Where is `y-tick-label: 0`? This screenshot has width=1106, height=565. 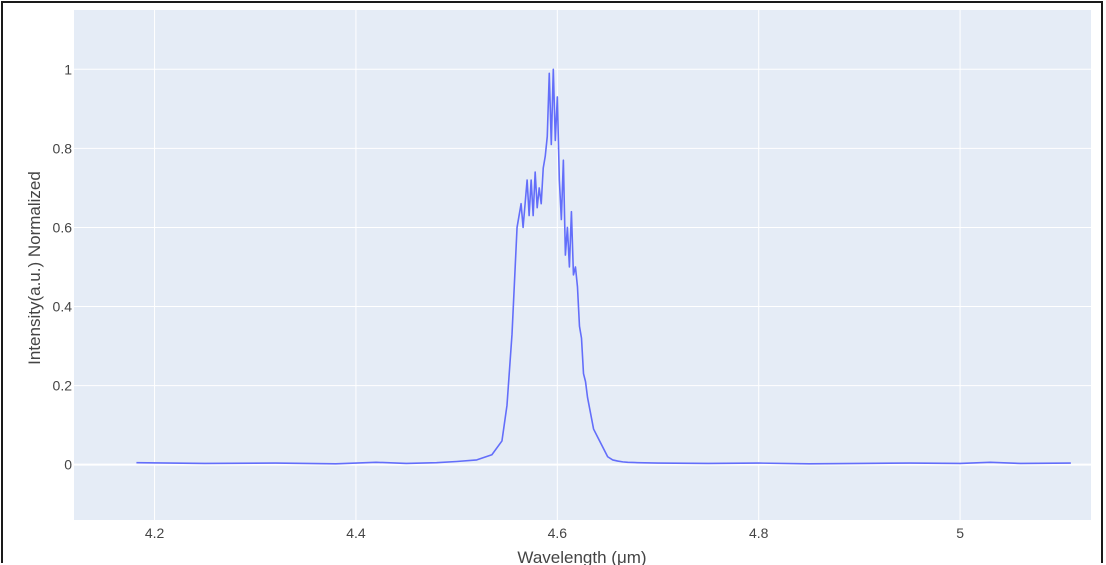 y-tick-label: 0 is located at coordinates (68, 465).